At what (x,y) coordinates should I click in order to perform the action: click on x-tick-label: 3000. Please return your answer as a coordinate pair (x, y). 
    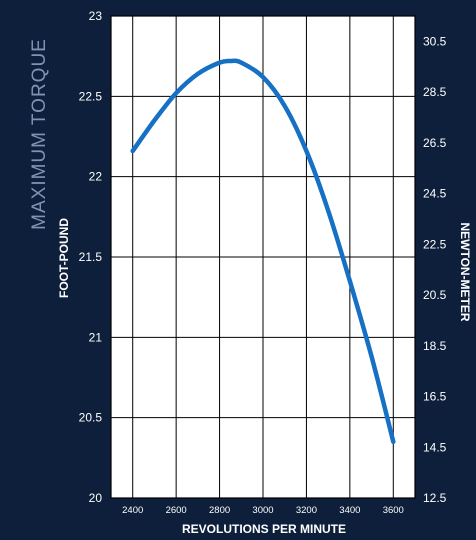
    Looking at the image, I should click on (262, 510).